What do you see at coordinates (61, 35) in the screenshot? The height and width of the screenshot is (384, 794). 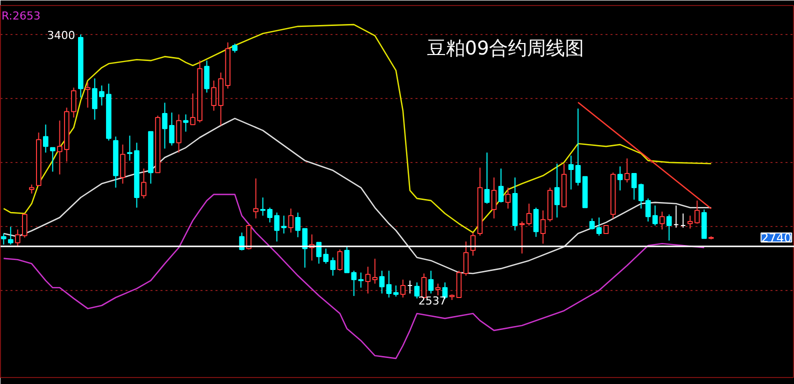 I see `annotation: 3400` at bounding box center [61, 35].